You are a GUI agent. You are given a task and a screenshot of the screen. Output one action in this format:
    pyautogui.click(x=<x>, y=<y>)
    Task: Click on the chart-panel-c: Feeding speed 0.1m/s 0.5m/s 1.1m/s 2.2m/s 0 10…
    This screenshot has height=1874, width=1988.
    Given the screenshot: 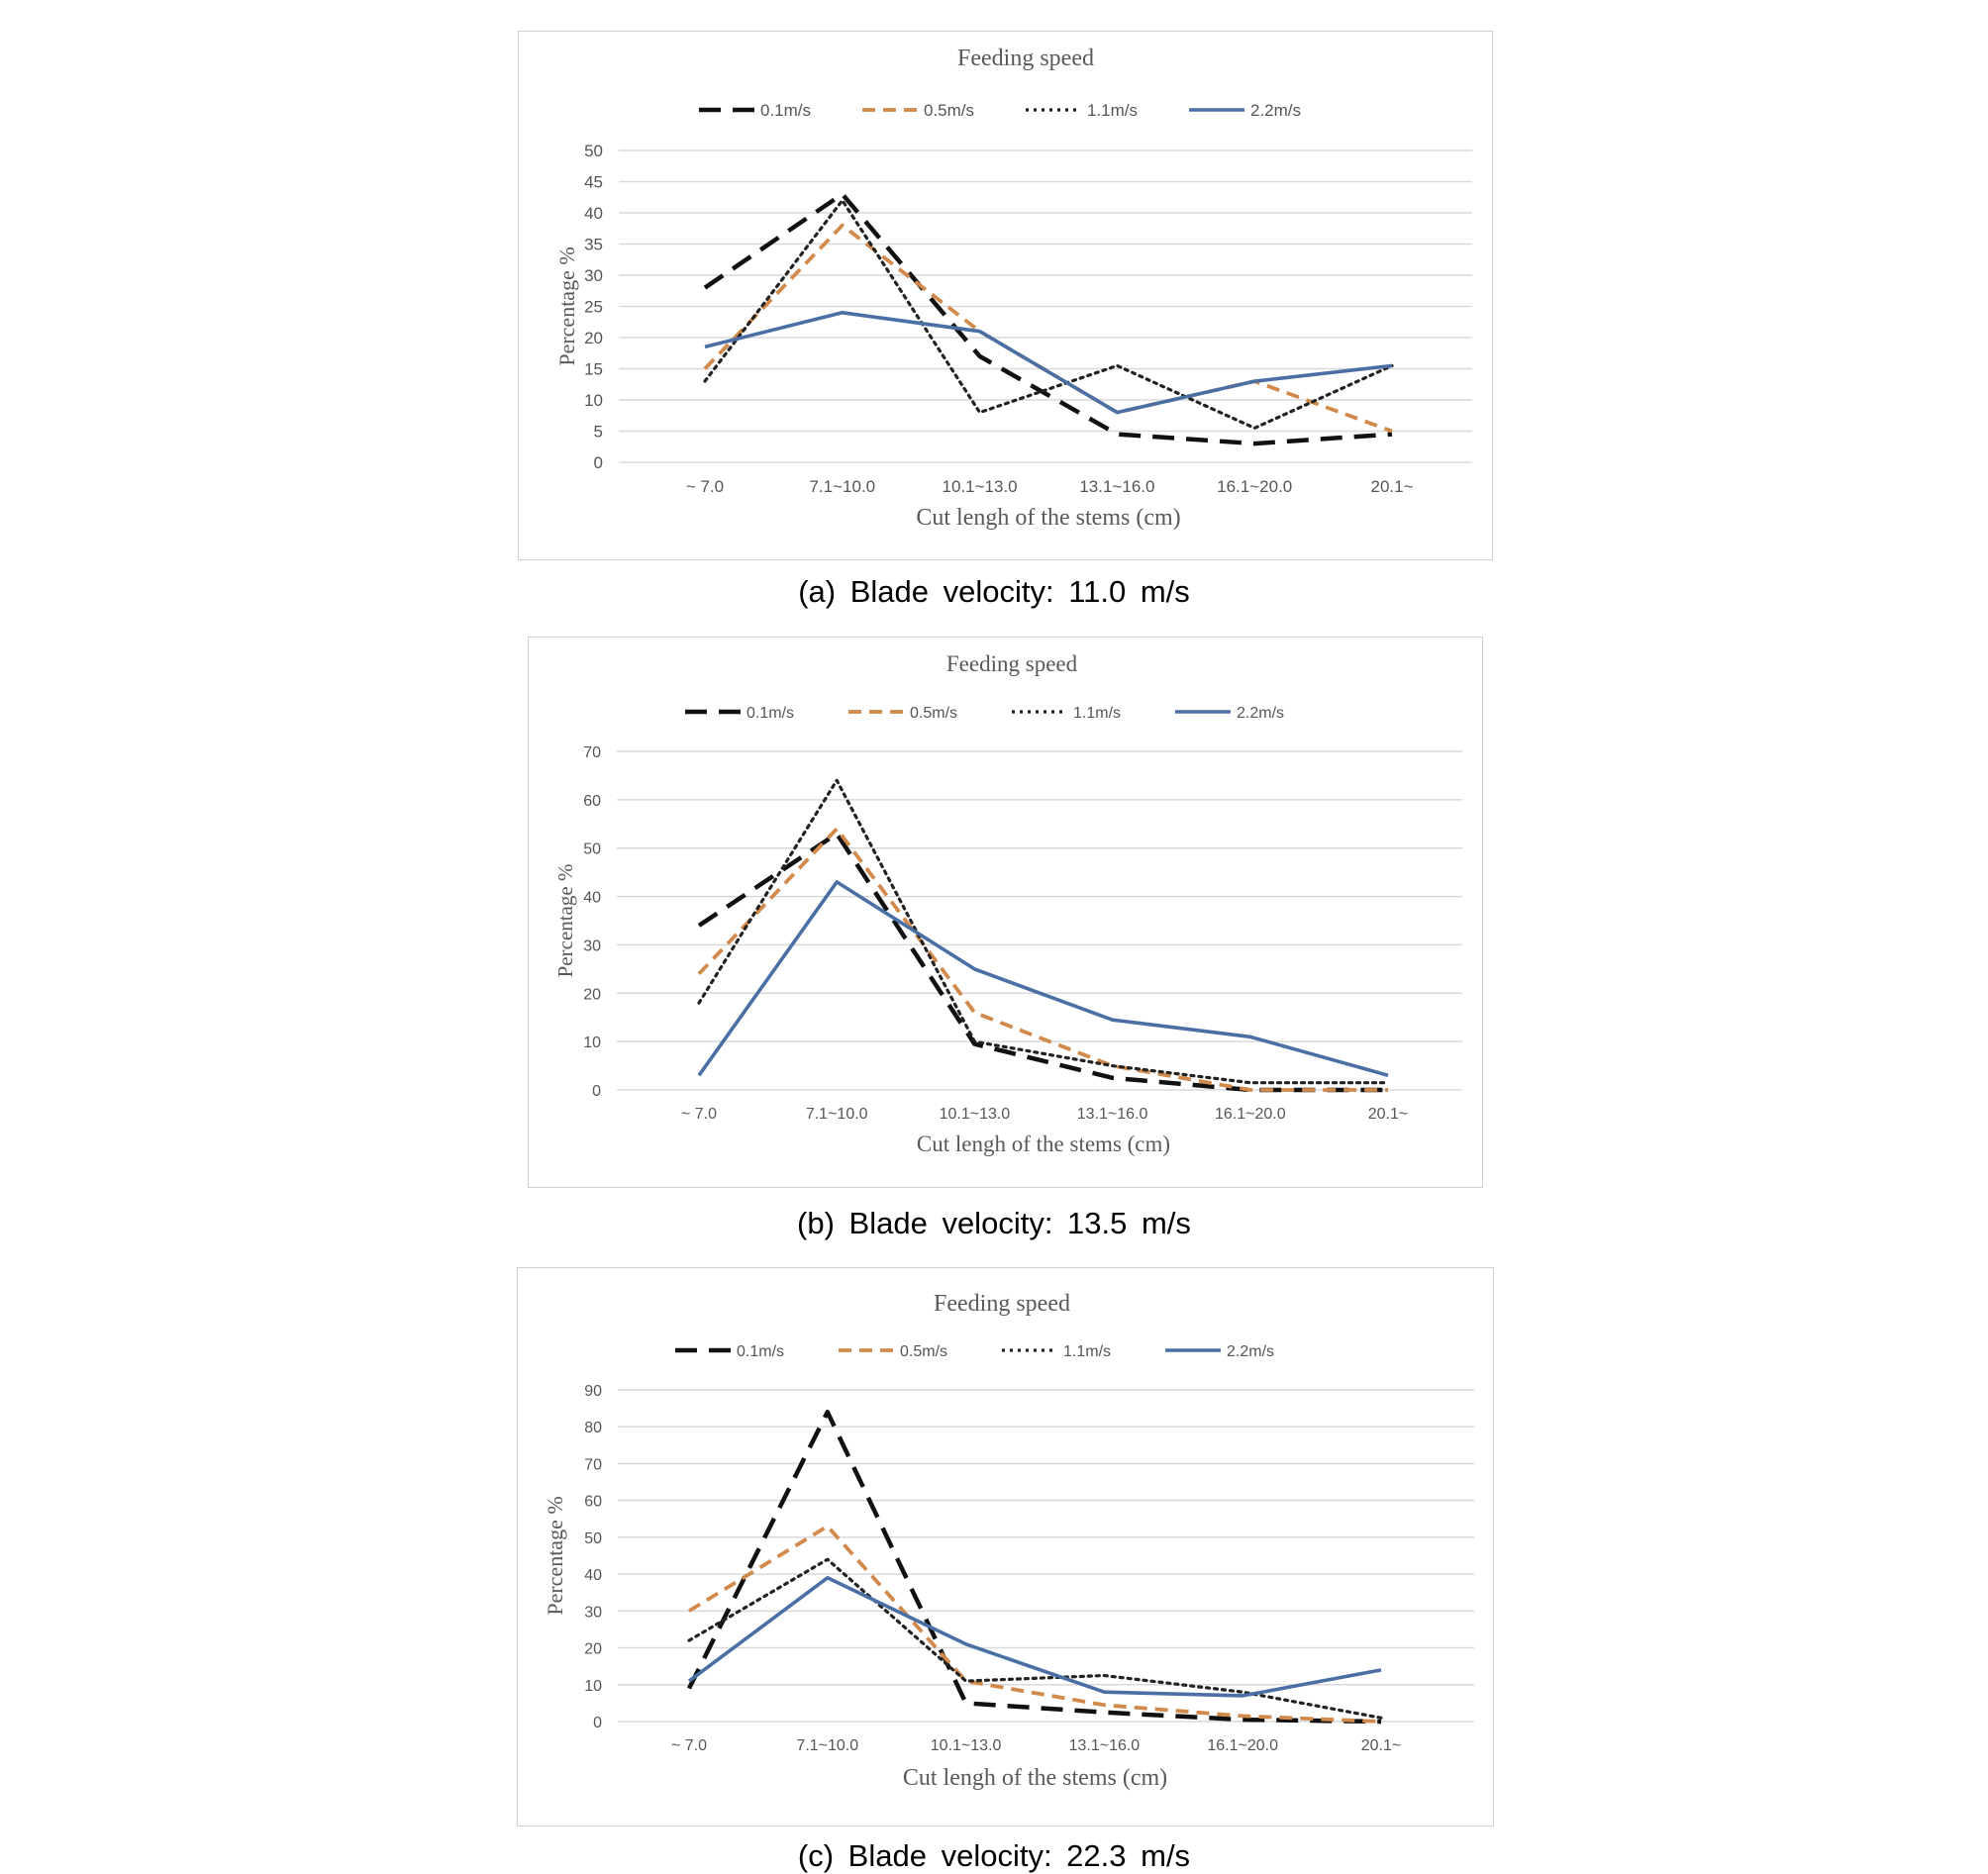 What is the action you would take?
    pyautogui.click(x=1005, y=1546)
    